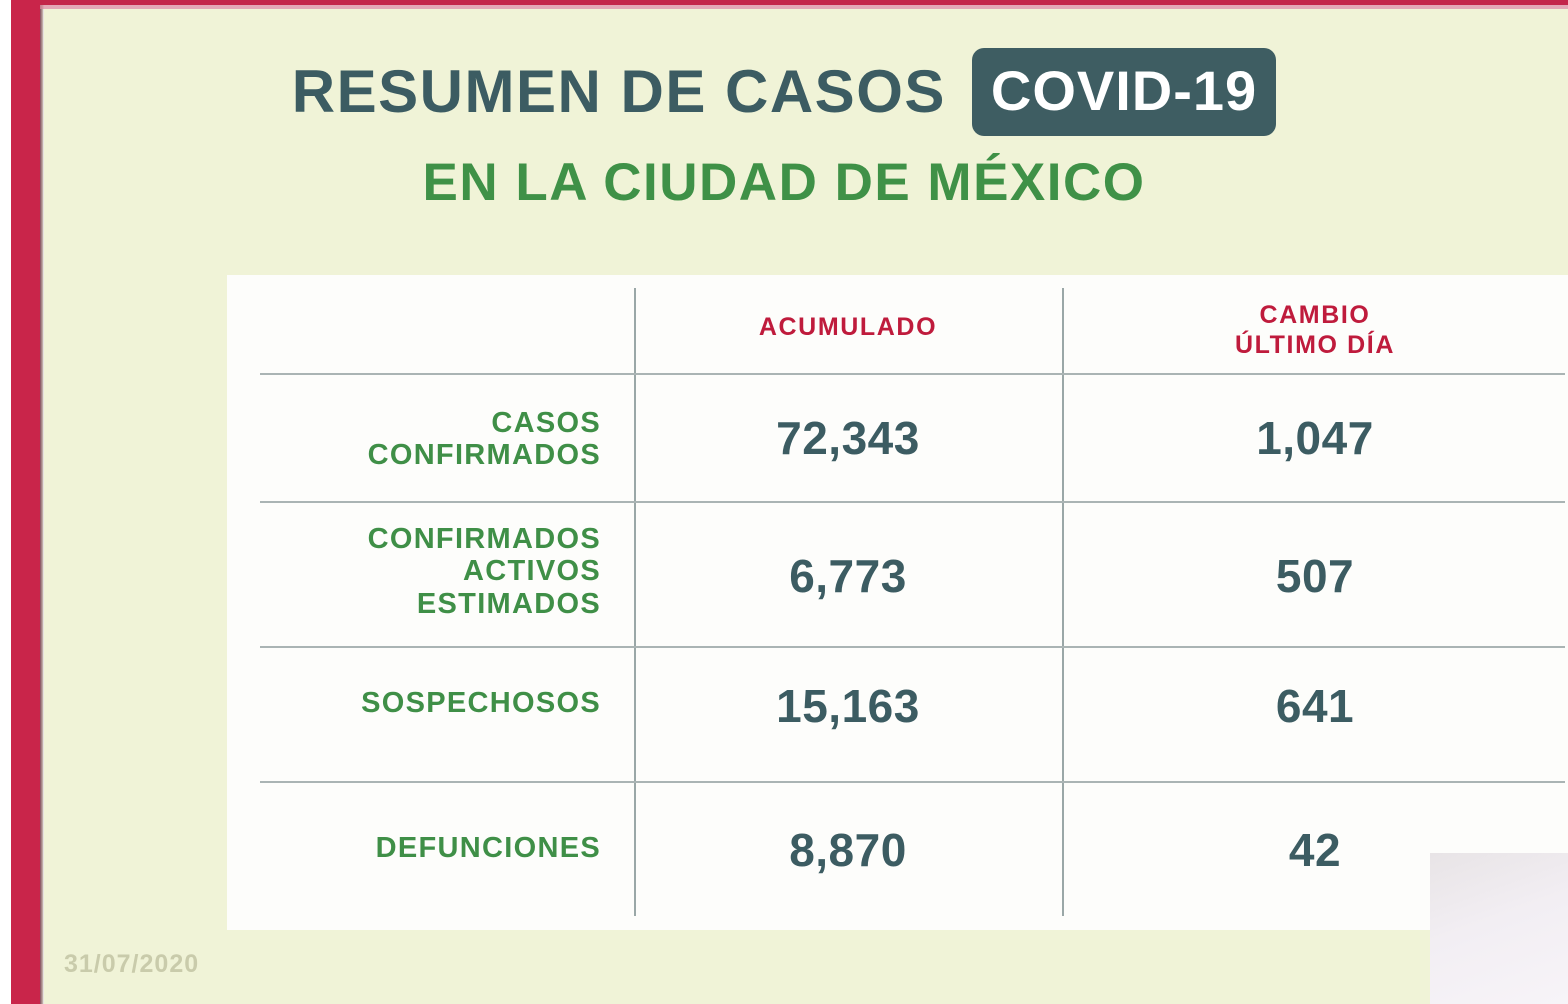 This screenshot has width=1568, height=1004. Describe the element at coordinates (848, 438) in the screenshot. I see `value-casos-confirmados-acumulado: 72,343` at that location.